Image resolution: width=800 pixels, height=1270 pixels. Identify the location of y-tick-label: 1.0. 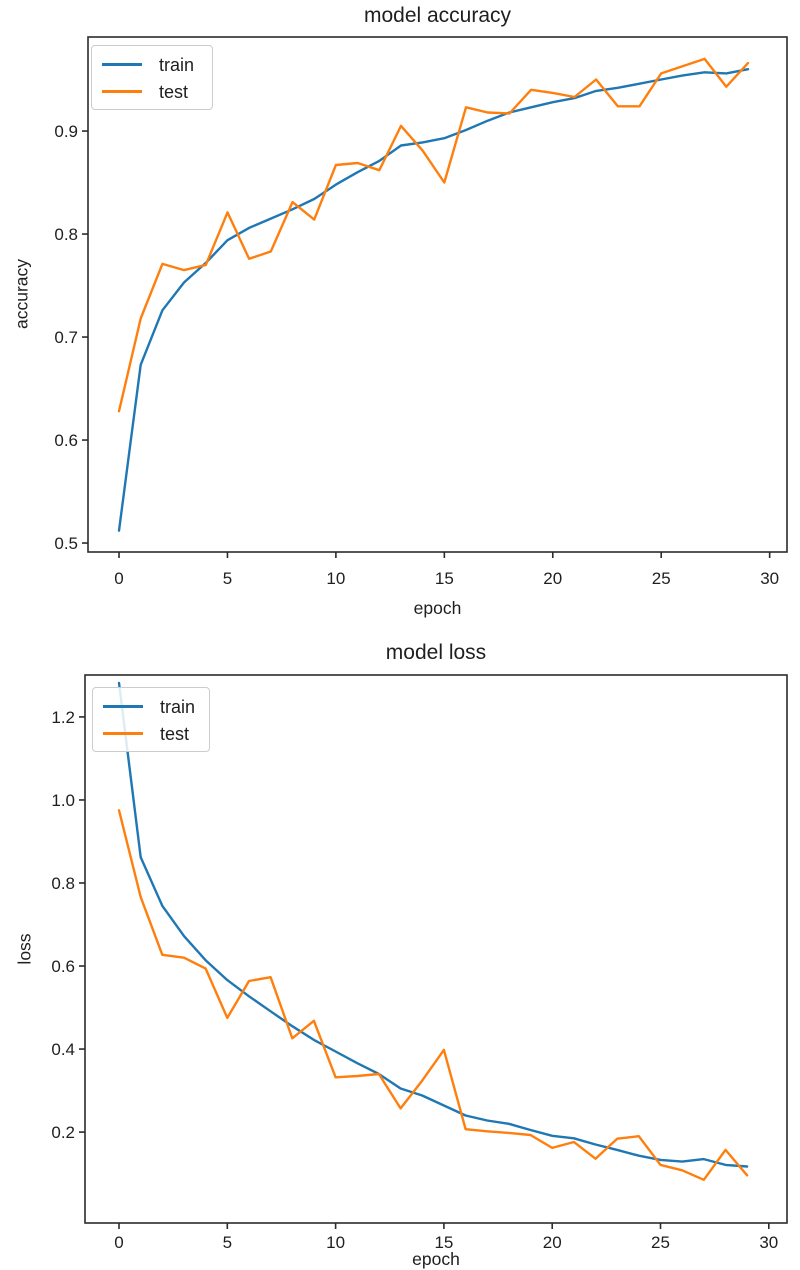
(63, 800).